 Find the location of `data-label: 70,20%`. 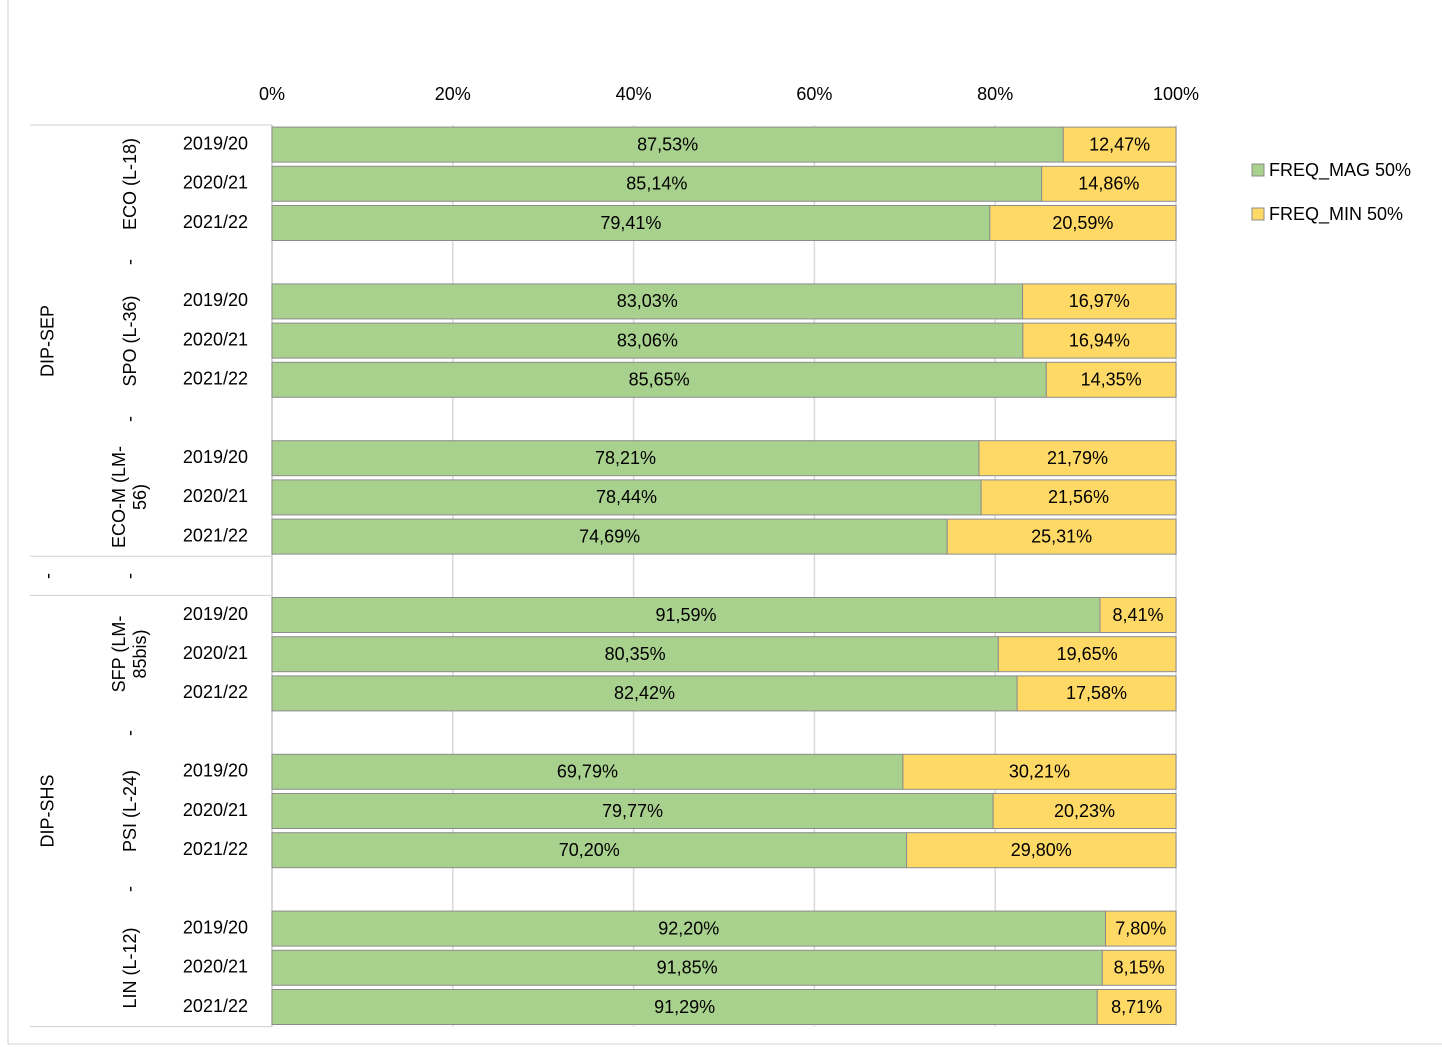

data-label: 70,20% is located at coordinates (589, 850).